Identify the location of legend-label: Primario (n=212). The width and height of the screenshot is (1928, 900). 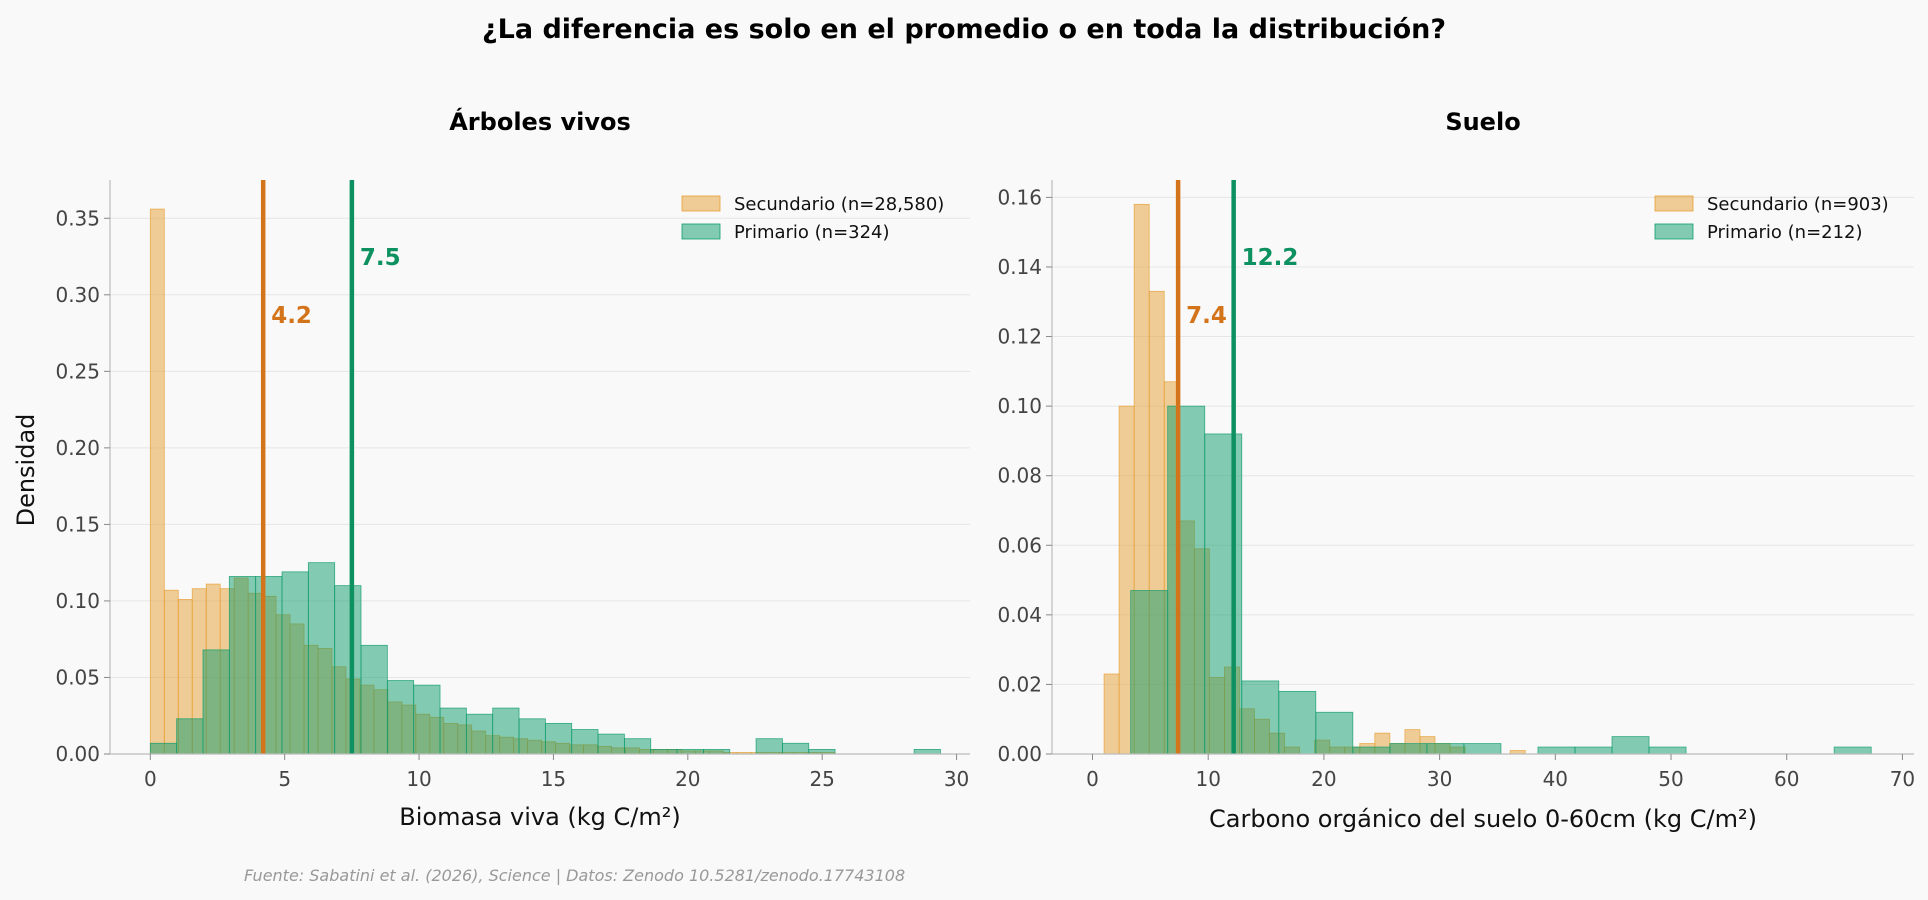
(1785, 232).